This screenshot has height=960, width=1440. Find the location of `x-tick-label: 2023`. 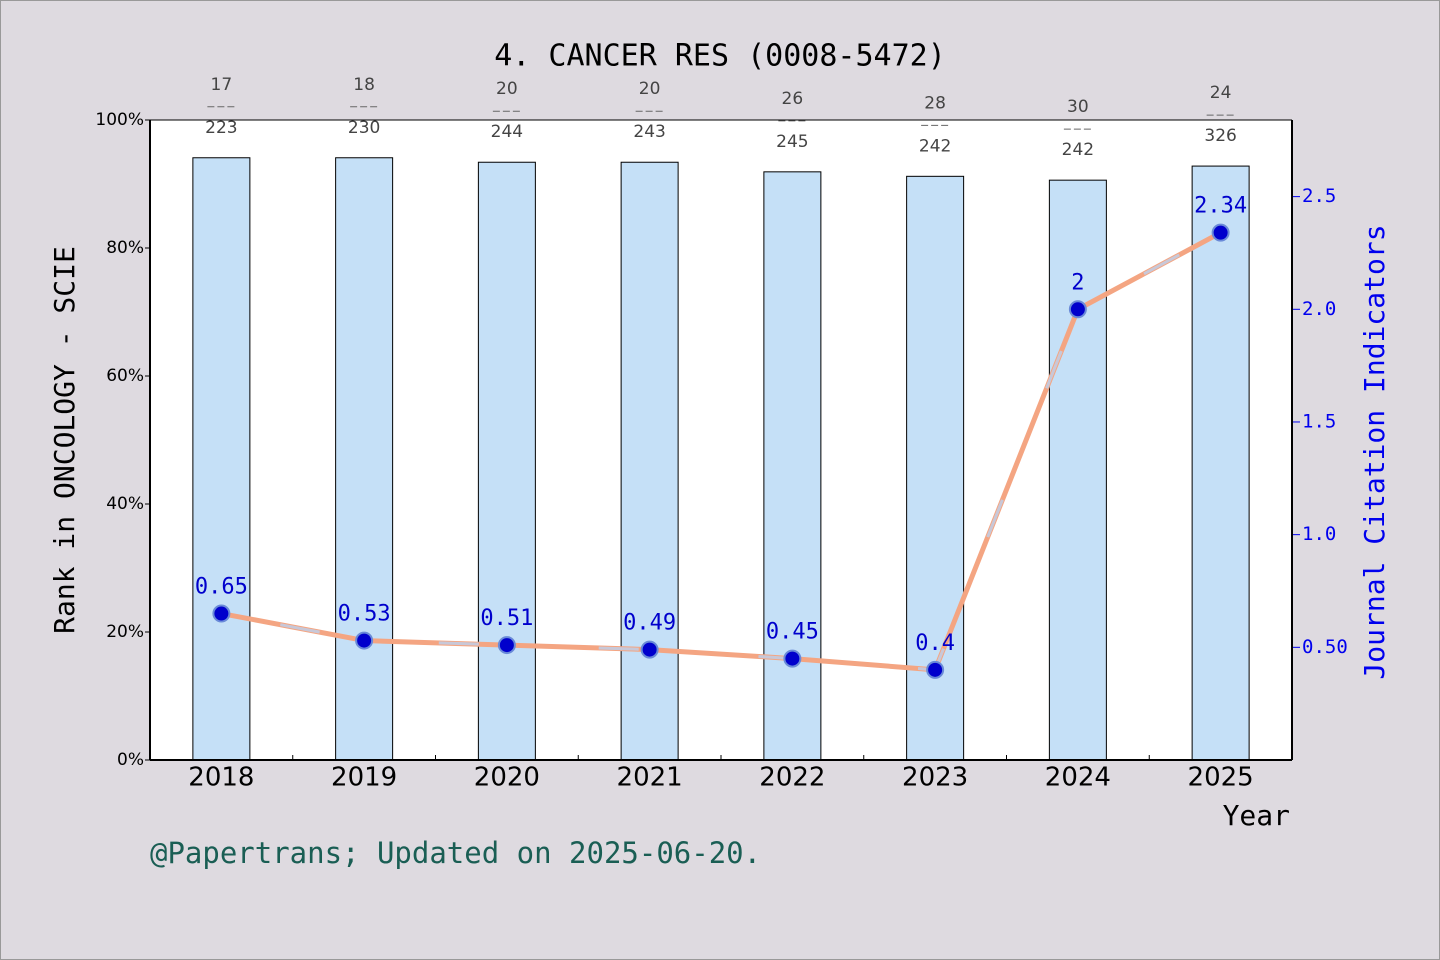

x-tick-label: 2023 is located at coordinates (935, 778).